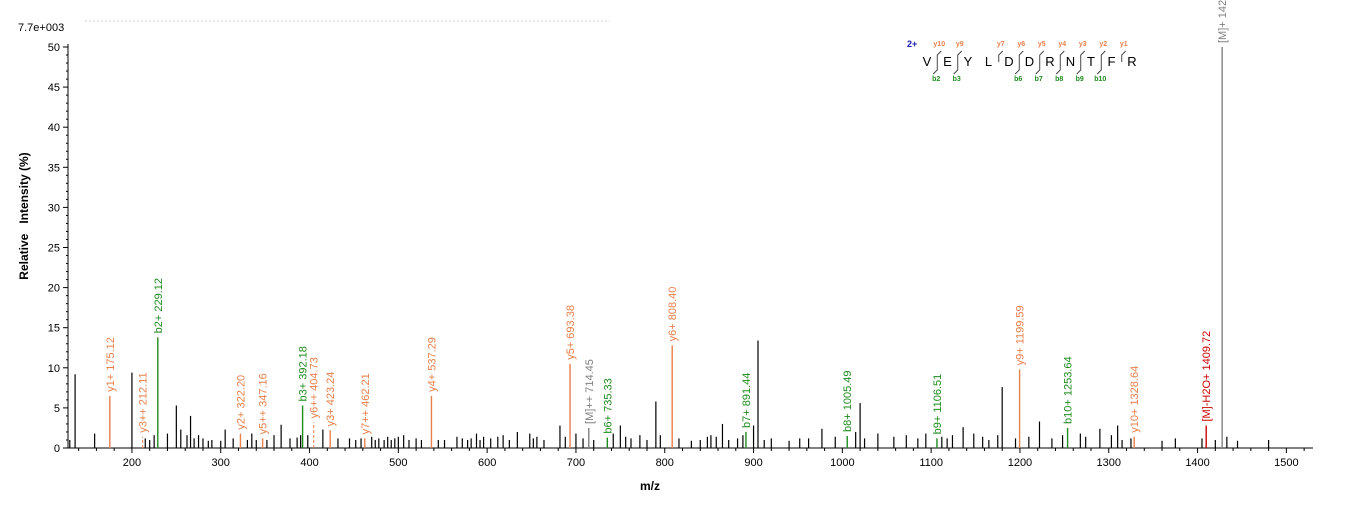 The width and height of the screenshot is (1362, 507). Describe the element at coordinates (1021, 335) in the screenshot. I see `peak-label: y9+ 1199.59` at that location.